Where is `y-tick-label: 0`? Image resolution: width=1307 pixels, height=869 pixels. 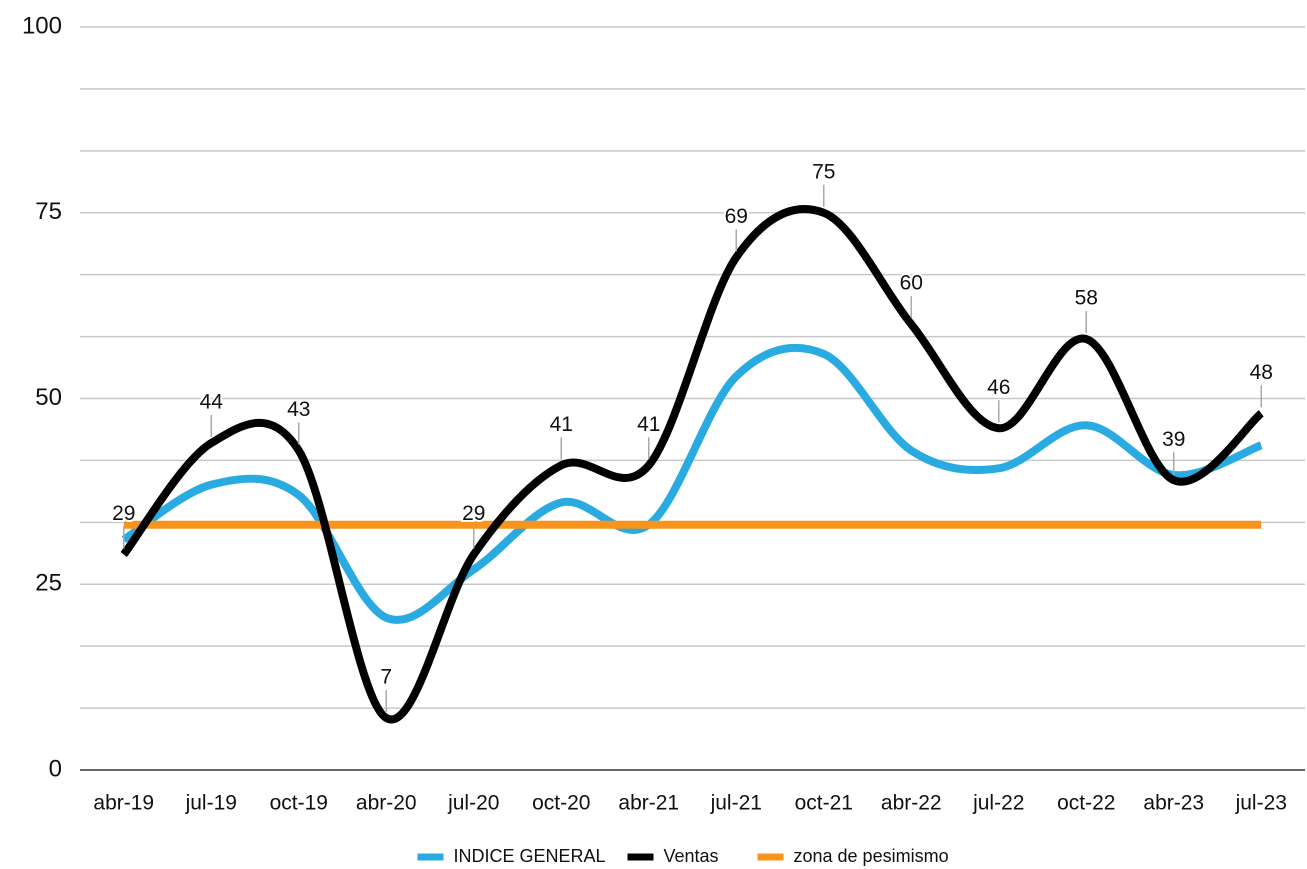
y-tick-label: 0 is located at coordinates (55, 768).